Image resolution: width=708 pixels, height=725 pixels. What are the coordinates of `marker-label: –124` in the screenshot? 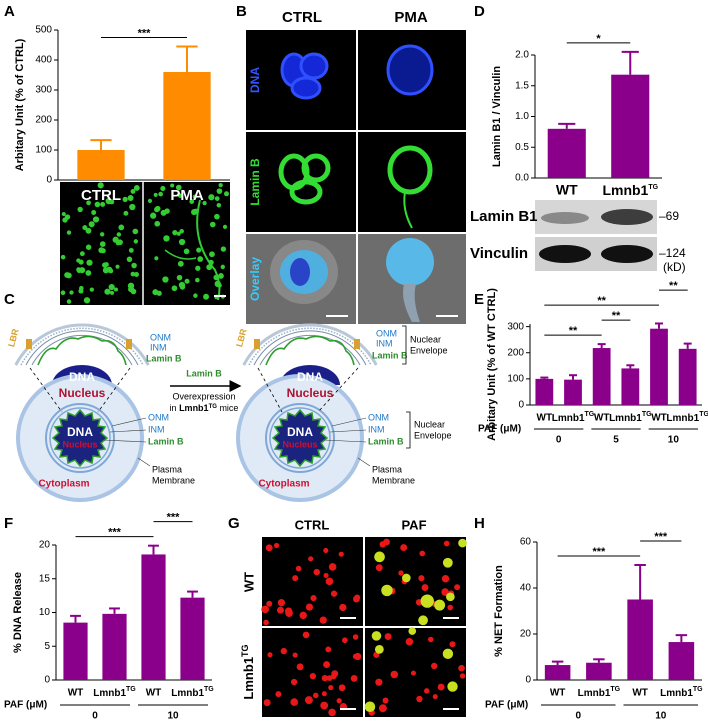 It's located at (672, 253).